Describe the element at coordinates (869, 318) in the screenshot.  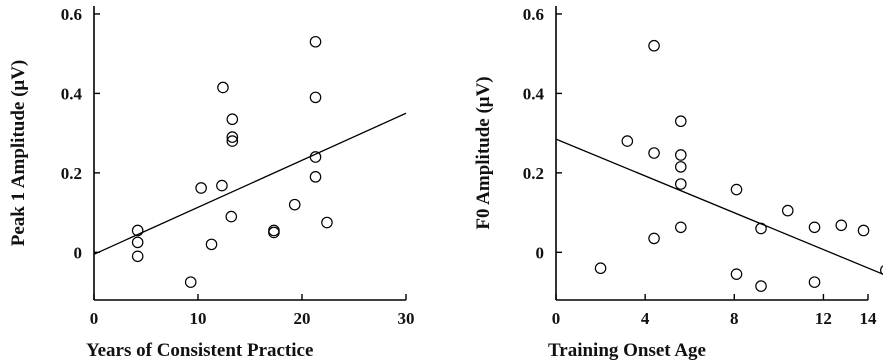
I see `x-tick-label: 14` at that location.